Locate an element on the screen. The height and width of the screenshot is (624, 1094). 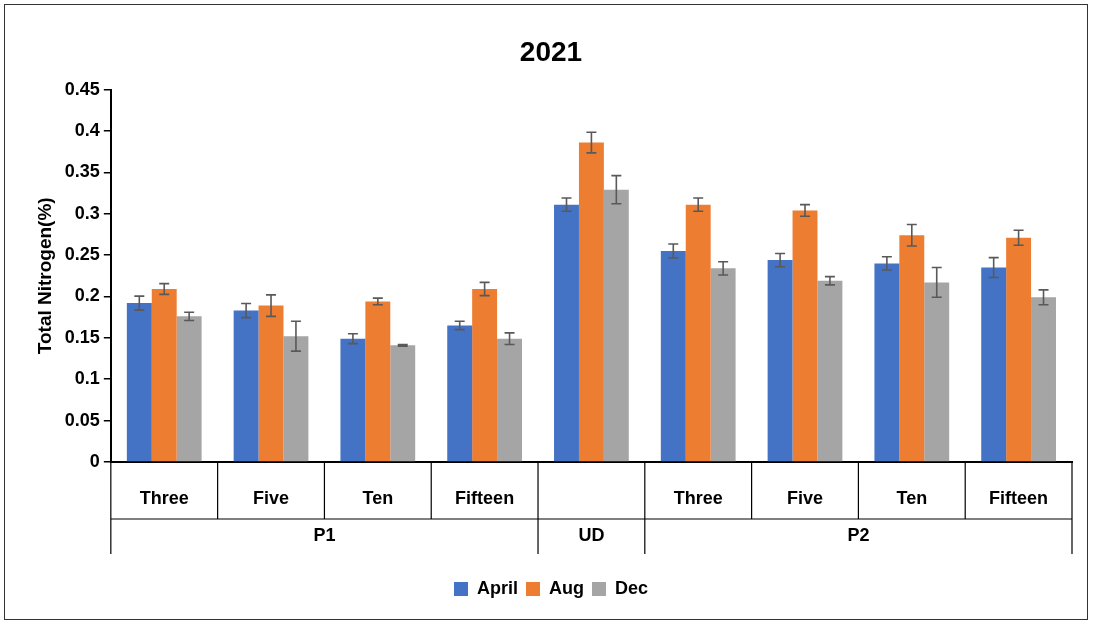
legend-label: Dec is located at coordinates (631, 587).